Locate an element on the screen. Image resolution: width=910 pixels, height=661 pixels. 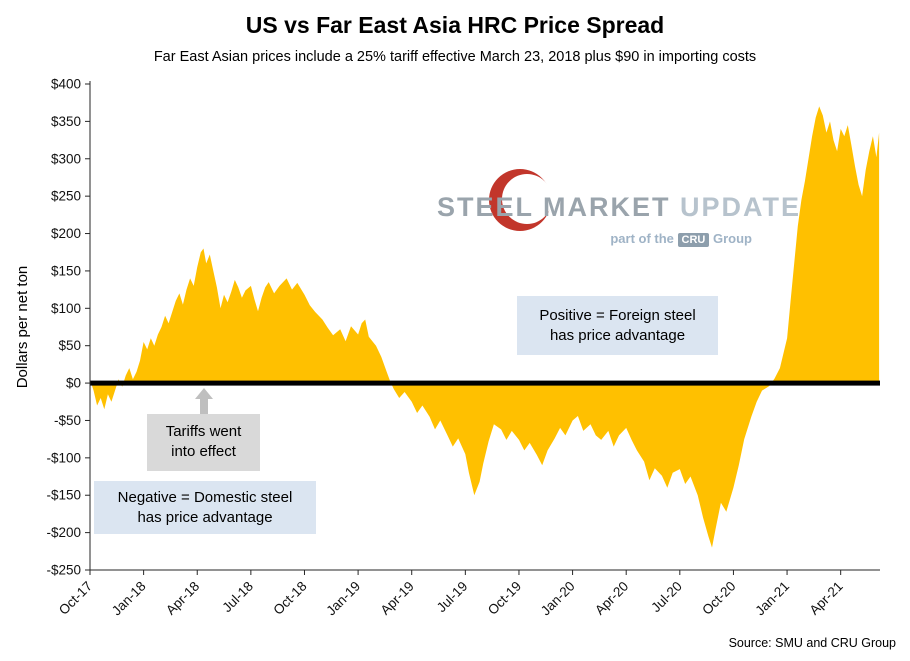
y-tick-label: $200 is located at coordinates (66, 233).